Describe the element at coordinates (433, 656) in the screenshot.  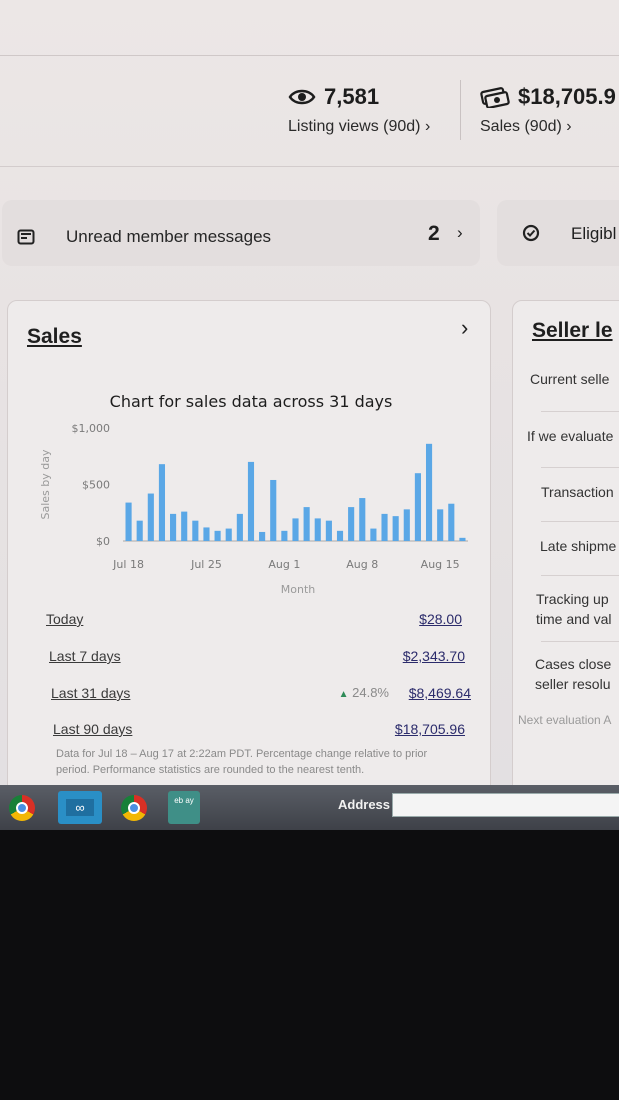
I see `sales-period-value: $2,343.70` at that location.